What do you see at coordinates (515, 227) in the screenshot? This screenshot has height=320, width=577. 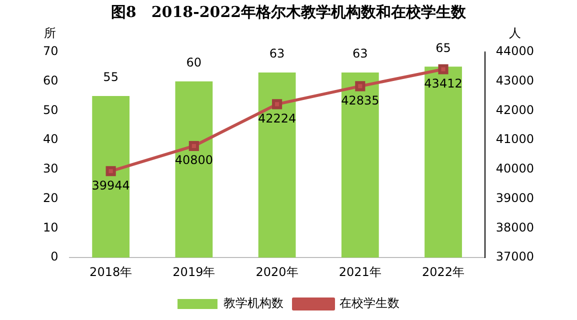 I see `y2-tick-label: 38000` at bounding box center [515, 227].